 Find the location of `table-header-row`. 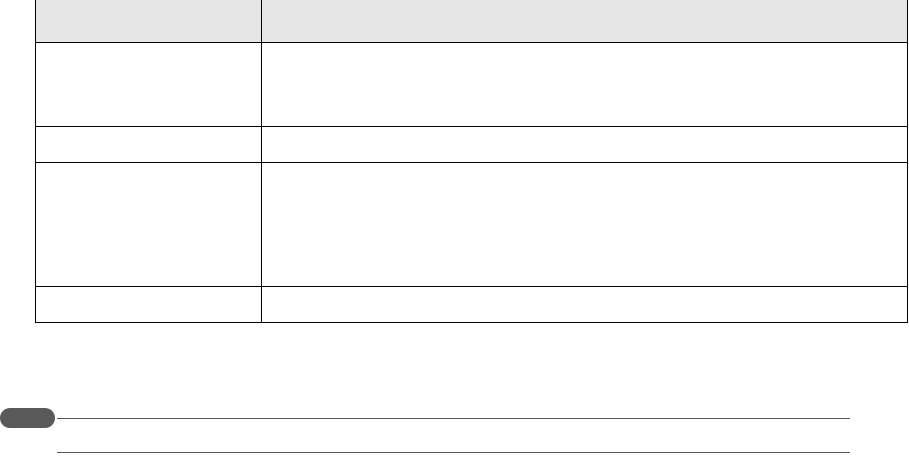

table-header-row is located at coordinates (471, 21).